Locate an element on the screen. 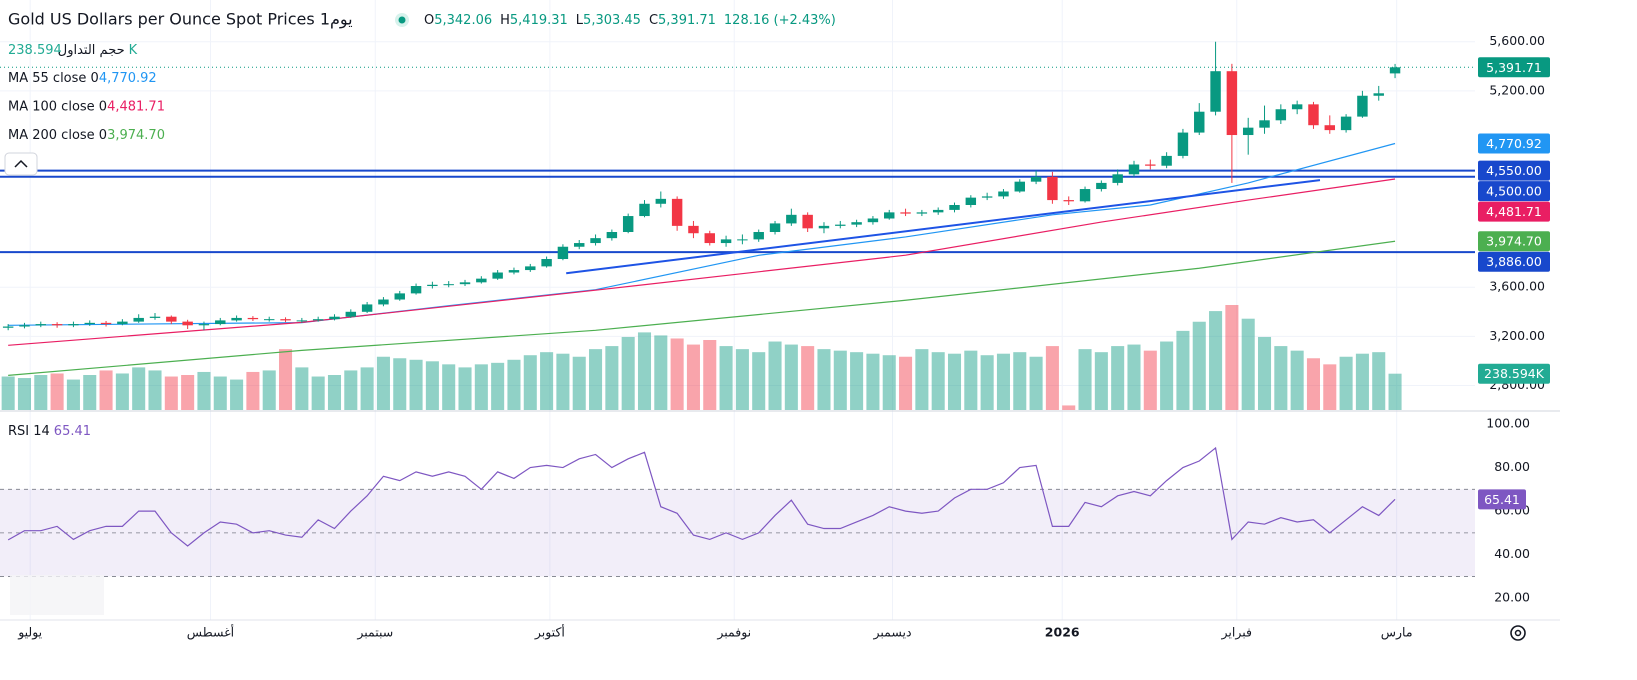  x-tick-label: أغسطس is located at coordinates (210, 632).